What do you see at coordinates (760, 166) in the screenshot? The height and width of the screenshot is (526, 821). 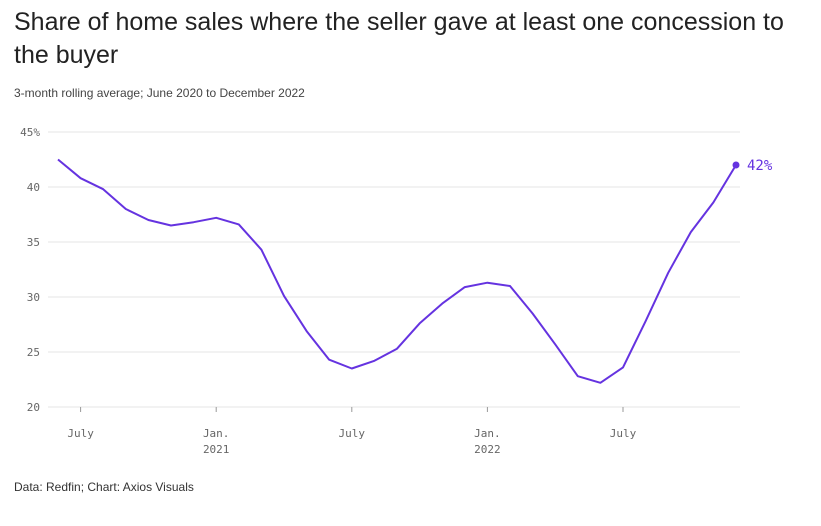 I see `end-value-label: 42%` at bounding box center [760, 166].